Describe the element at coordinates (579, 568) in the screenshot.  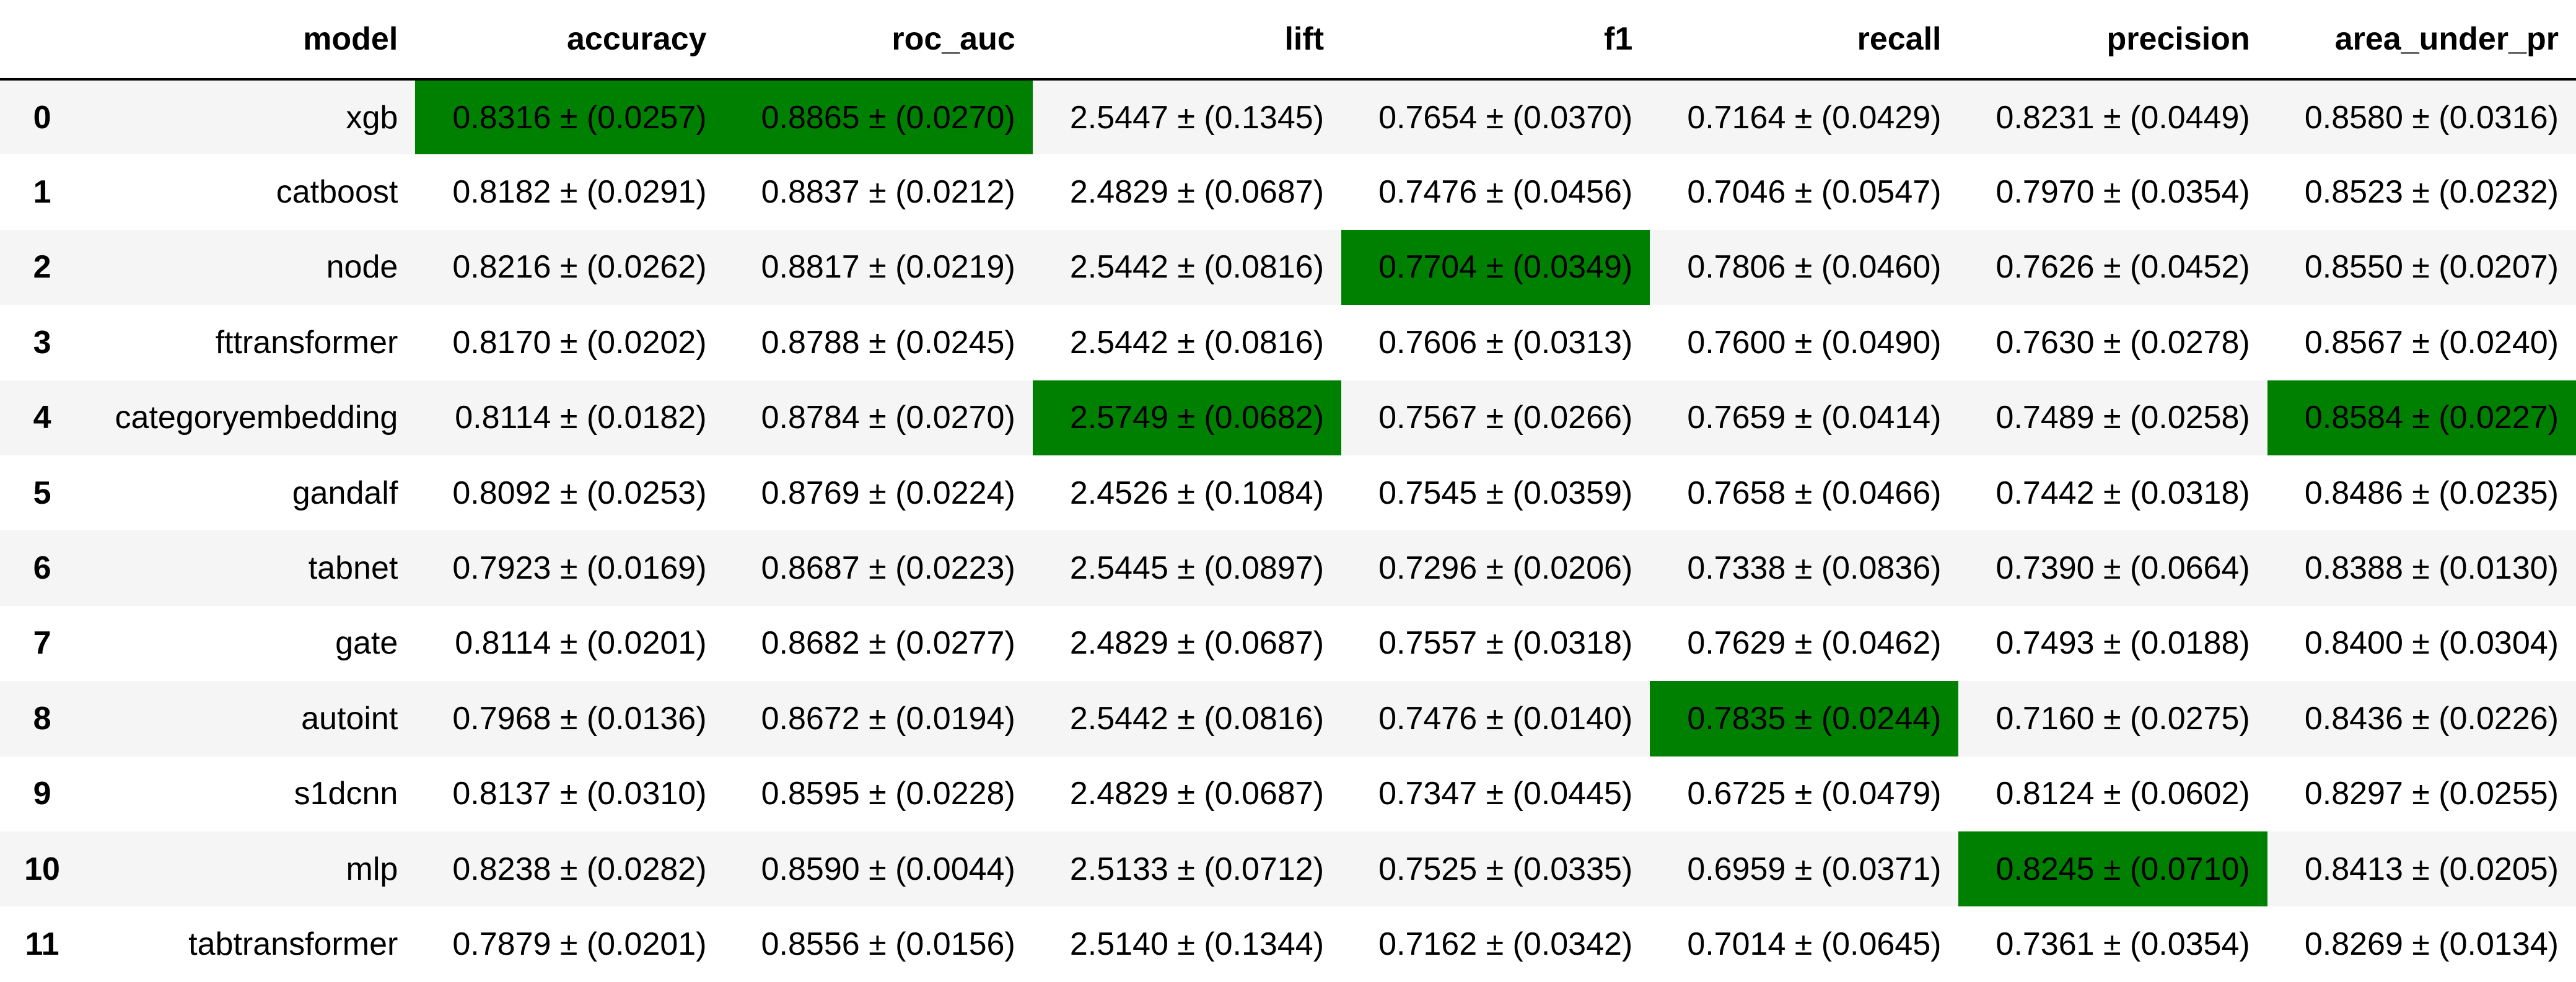
I see `cell-accuracy: 0.7923 ± (0.0169)` at that location.